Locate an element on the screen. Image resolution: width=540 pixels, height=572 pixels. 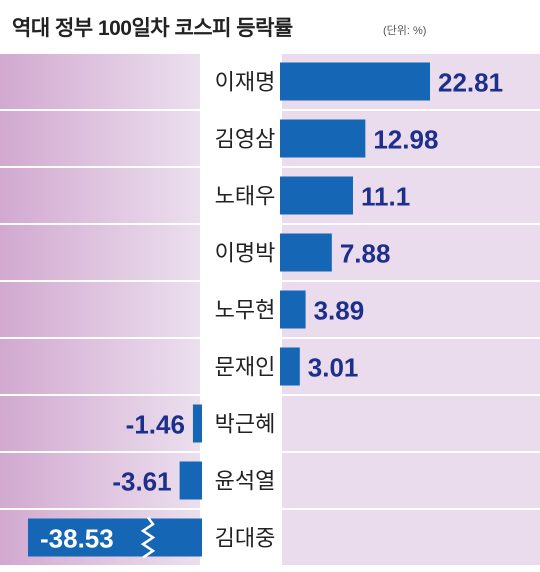
value-label: 11.1 is located at coordinates (385, 197).